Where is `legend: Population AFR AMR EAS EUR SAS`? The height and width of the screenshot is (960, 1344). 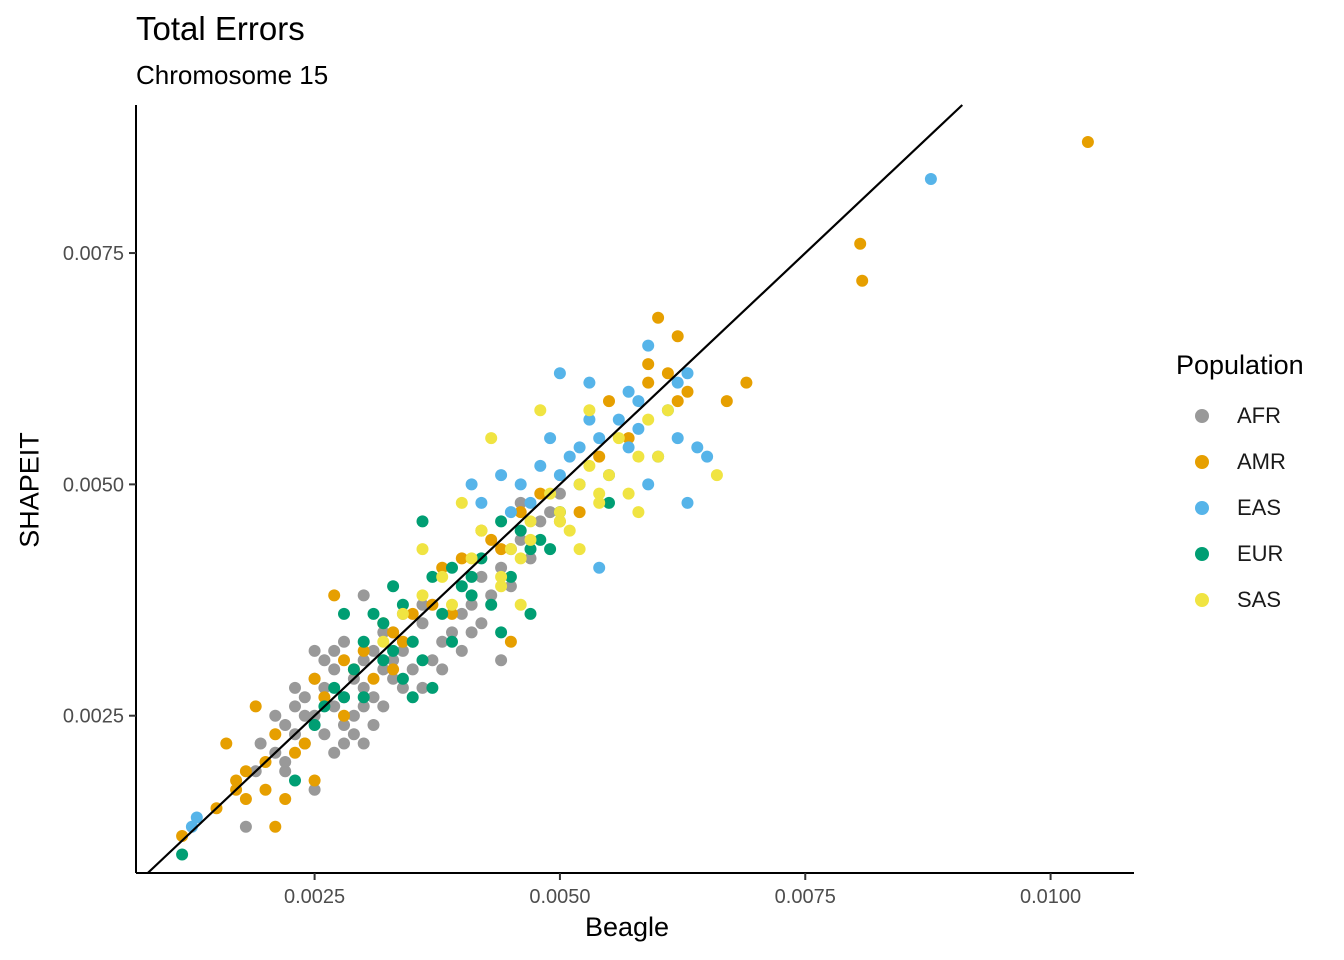
legend: Population AFR AMR EAS EUR SAS is located at coordinates (1240, 486).